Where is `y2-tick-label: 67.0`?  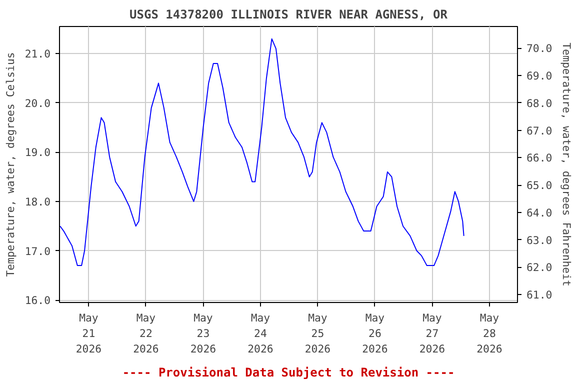 y2-tick-label: 67.0 is located at coordinates (539, 131).